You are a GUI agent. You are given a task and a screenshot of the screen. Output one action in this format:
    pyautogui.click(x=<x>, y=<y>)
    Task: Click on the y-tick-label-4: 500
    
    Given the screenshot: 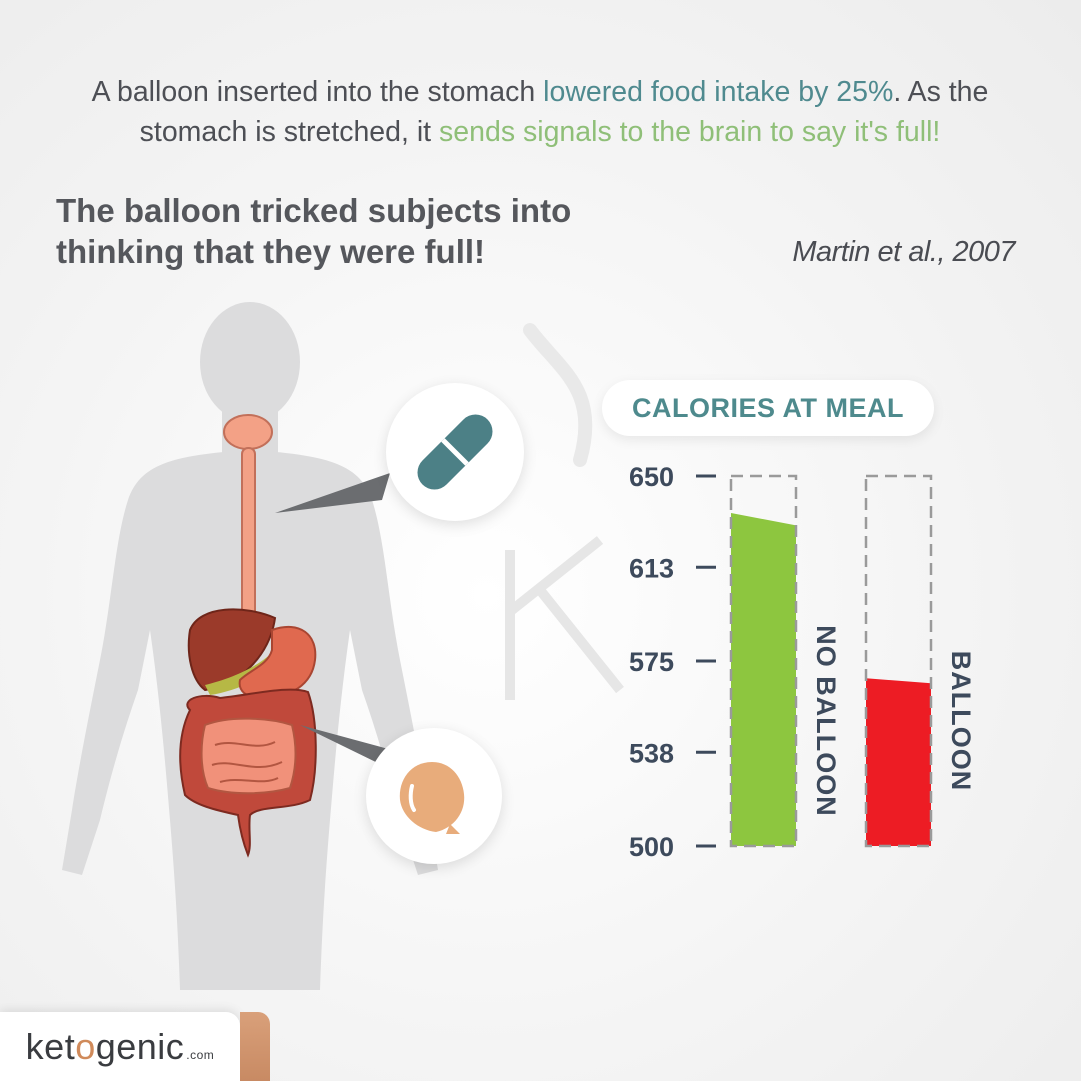 What is the action you would take?
    pyautogui.click(x=651, y=847)
    